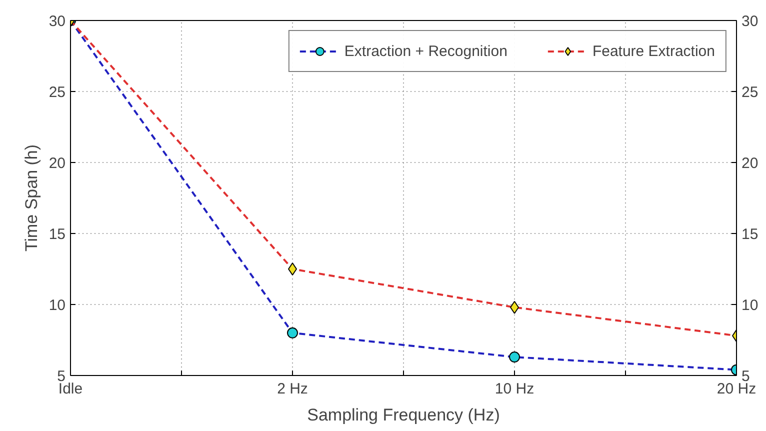  I want to click on y2-tick-label: 10, so click(750, 305).